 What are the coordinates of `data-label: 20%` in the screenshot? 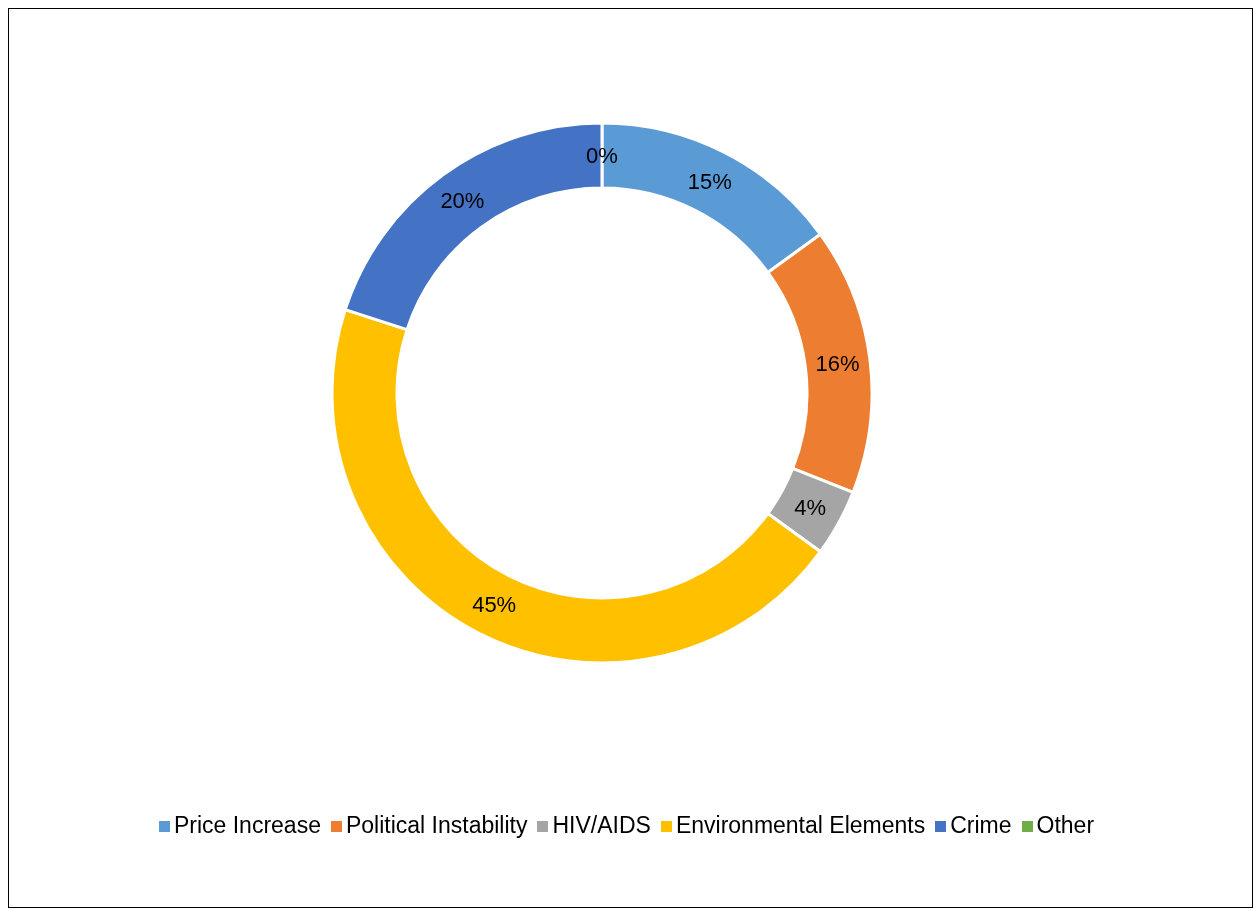 It's located at (462, 201).